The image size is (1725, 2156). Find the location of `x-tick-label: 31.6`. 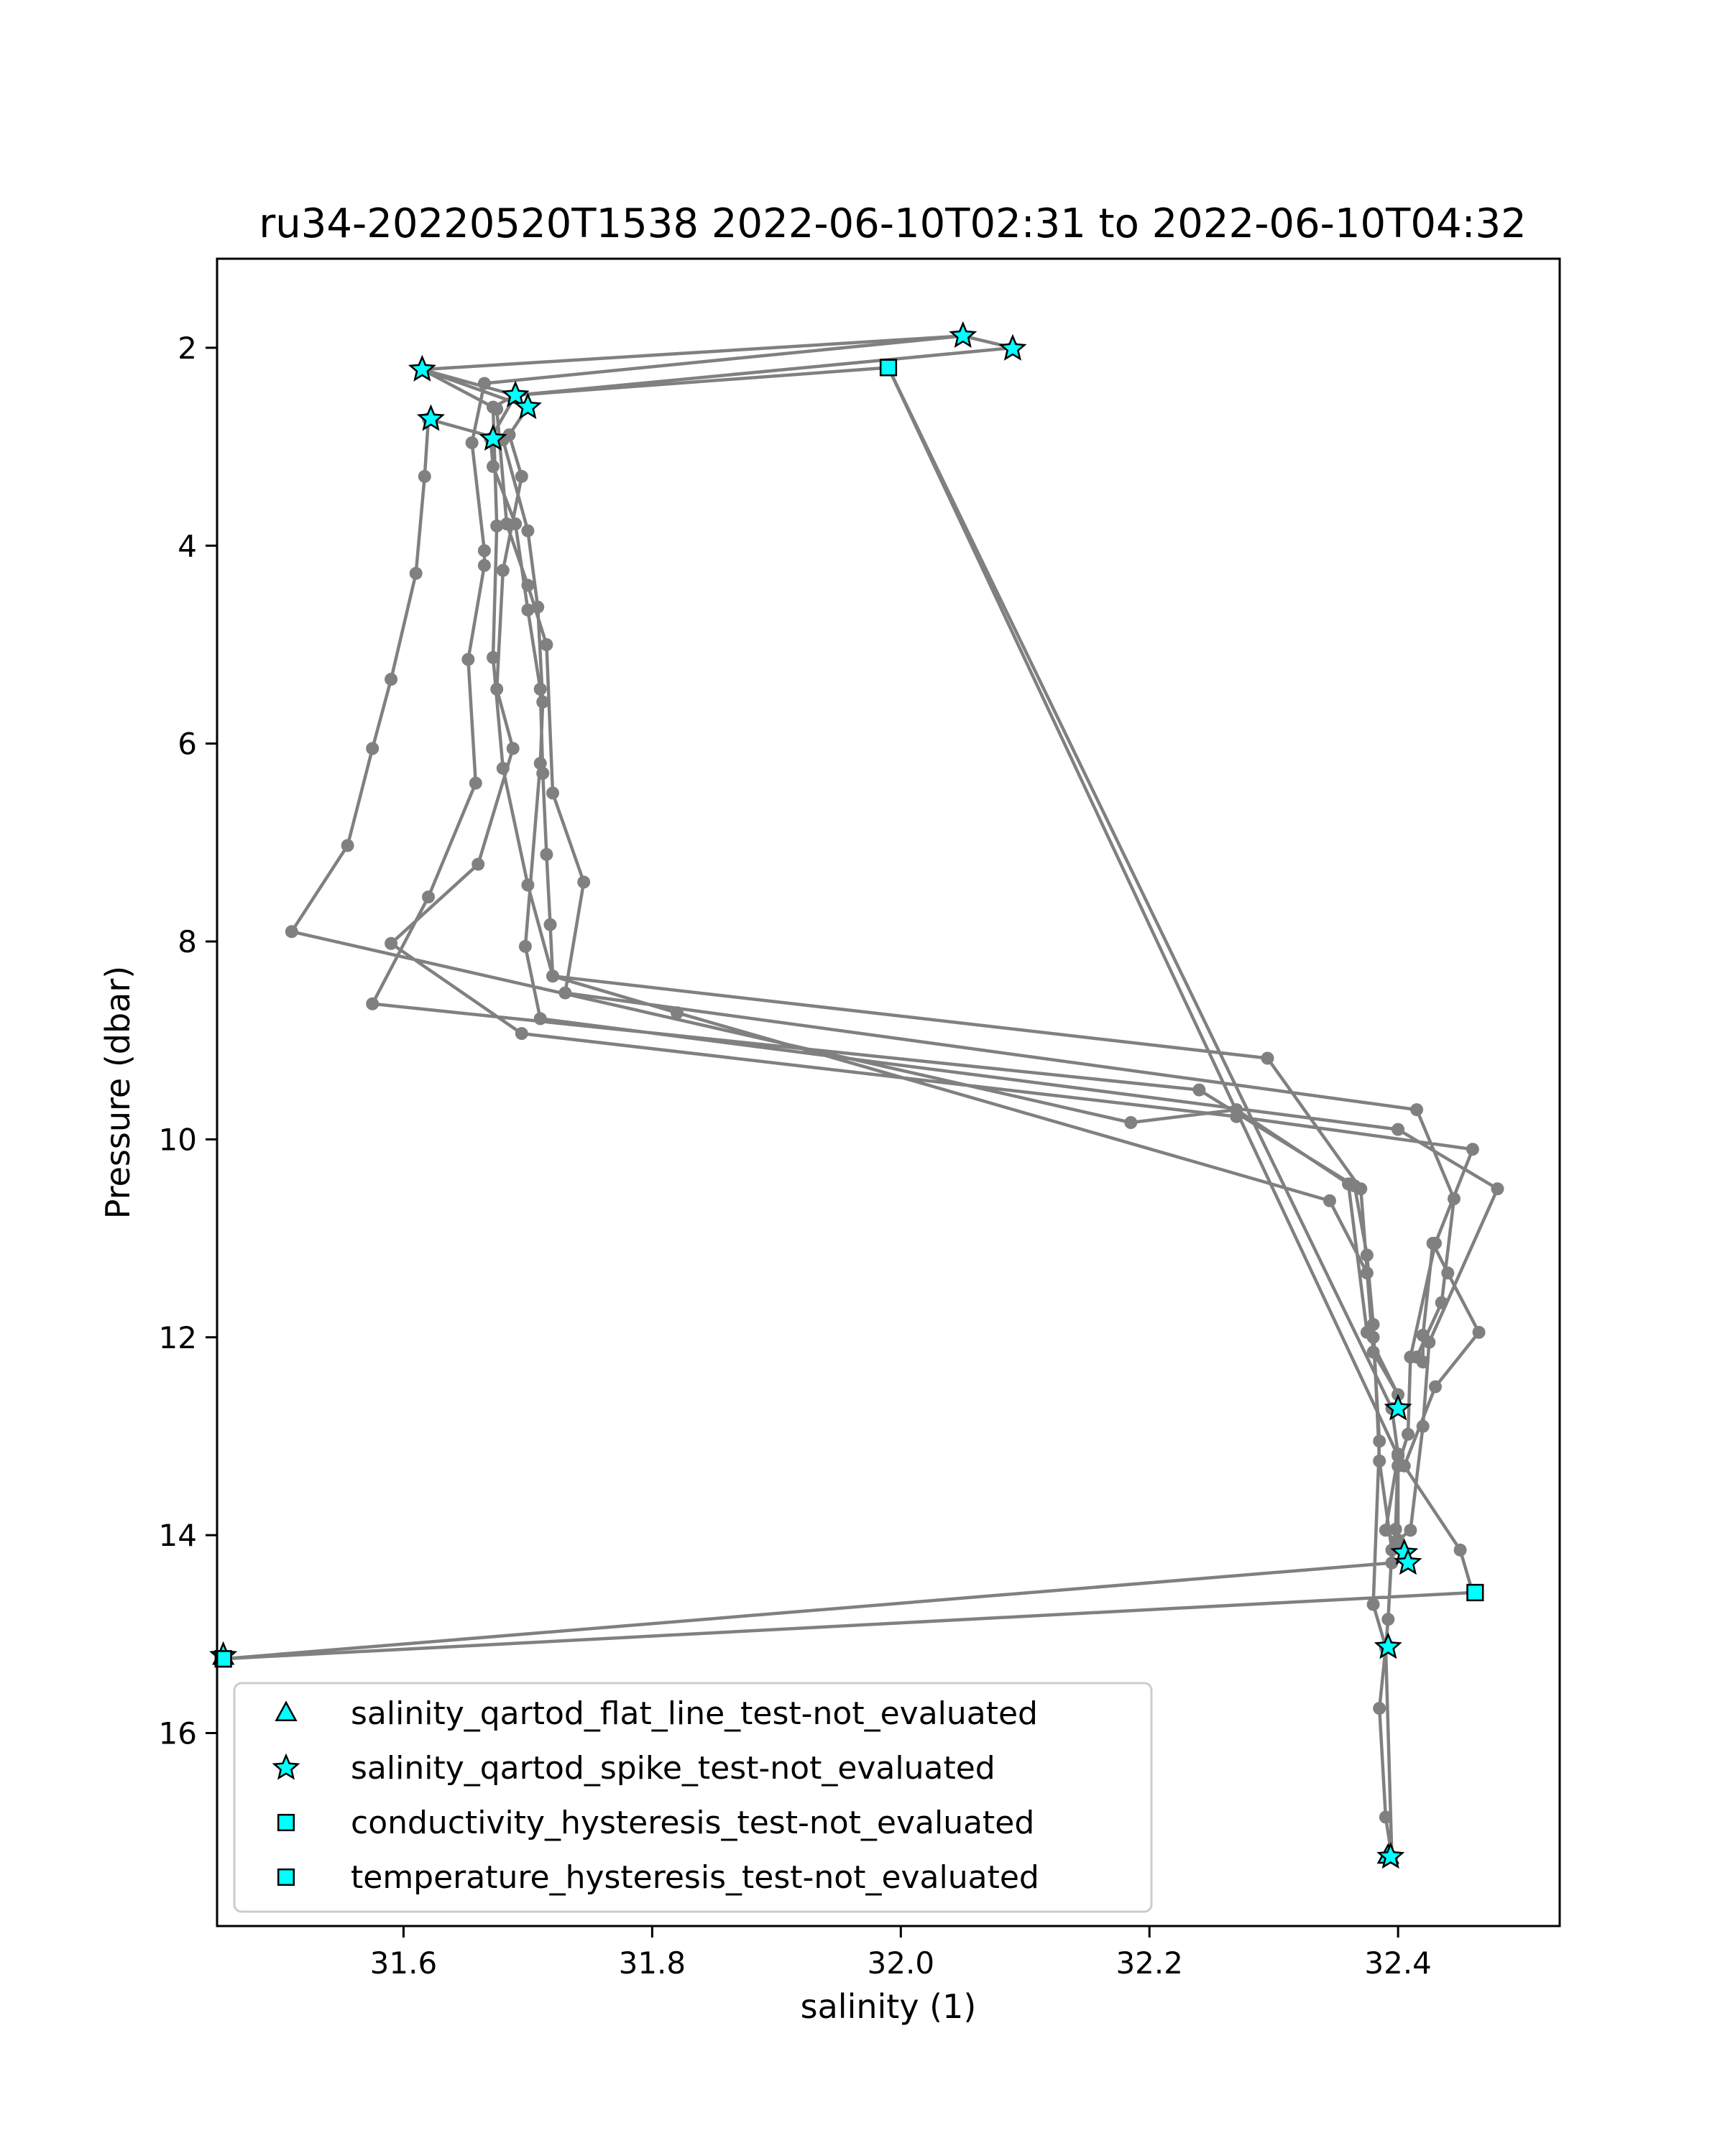

x-tick-label: 31.6 is located at coordinates (404, 1963).